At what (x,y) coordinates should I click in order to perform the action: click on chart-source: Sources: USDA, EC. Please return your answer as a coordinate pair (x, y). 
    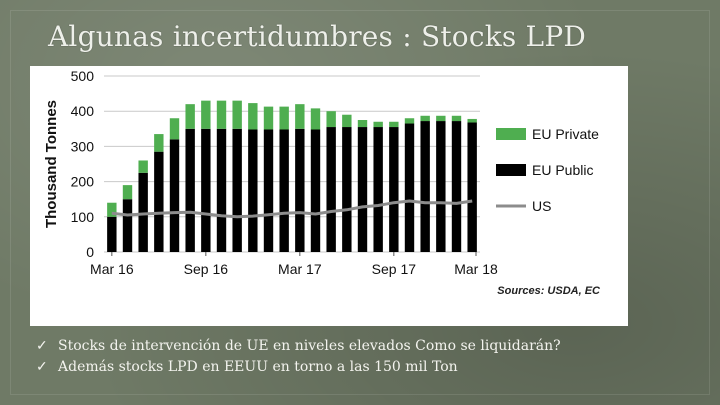
    Looking at the image, I should click on (549, 291).